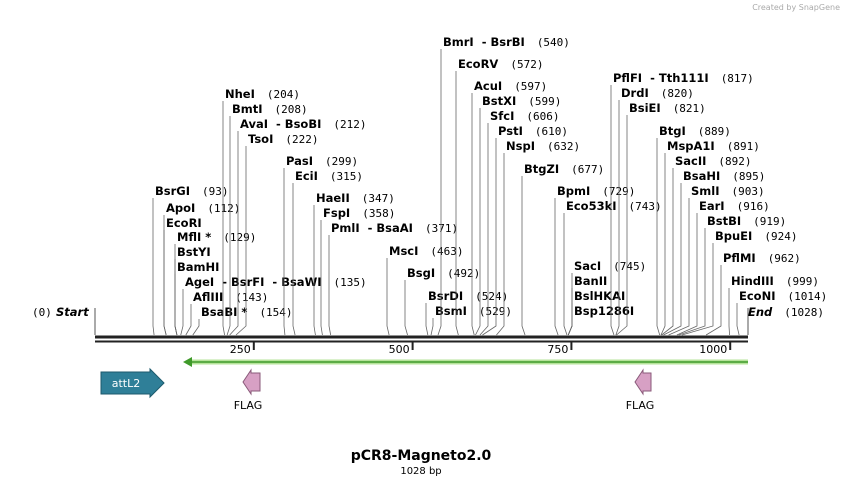 This screenshot has width=844, height=486. What do you see at coordinates (378, 213) in the screenshot?
I see `site-position: (358)` at bounding box center [378, 213].